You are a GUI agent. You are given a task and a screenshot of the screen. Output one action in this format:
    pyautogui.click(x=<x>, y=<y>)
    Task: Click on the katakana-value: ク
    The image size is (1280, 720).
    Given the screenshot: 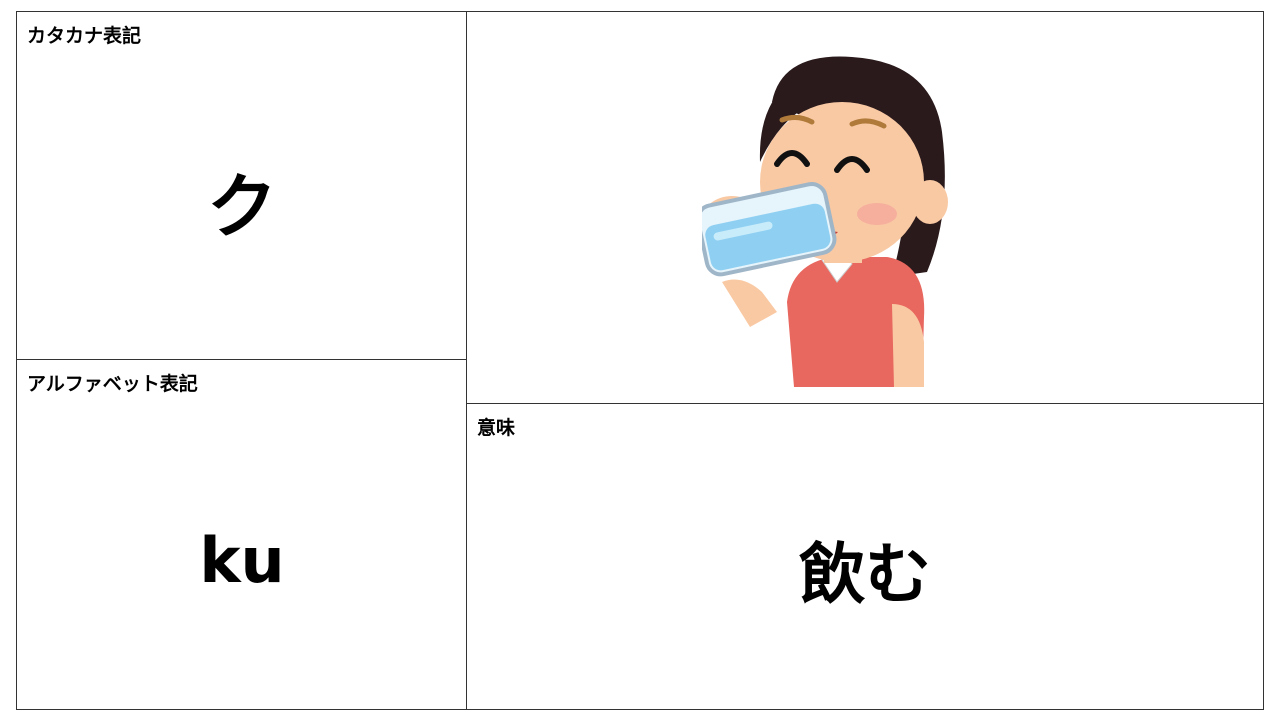 What is the action you would take?
    pyautogui.click(x=242, y=207)
    